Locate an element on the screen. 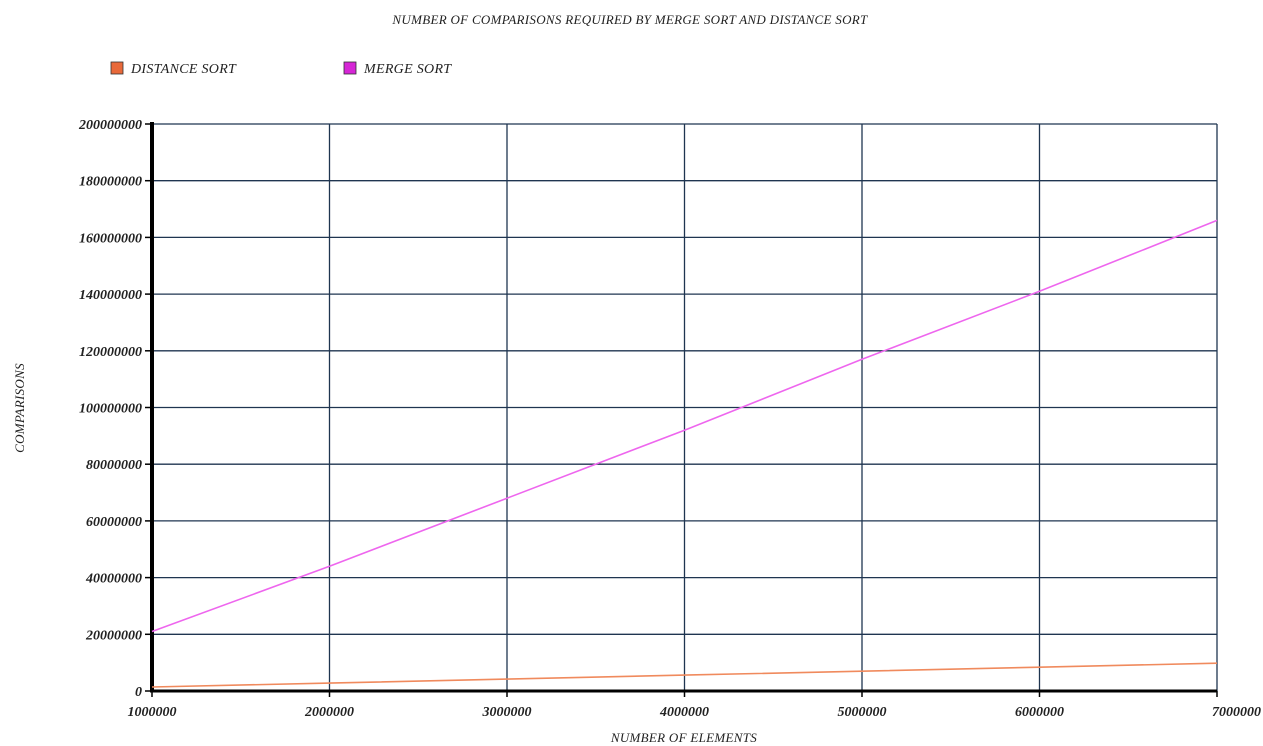  x-tick-label-6: 7000000 is located at coordinates (1236, 712).